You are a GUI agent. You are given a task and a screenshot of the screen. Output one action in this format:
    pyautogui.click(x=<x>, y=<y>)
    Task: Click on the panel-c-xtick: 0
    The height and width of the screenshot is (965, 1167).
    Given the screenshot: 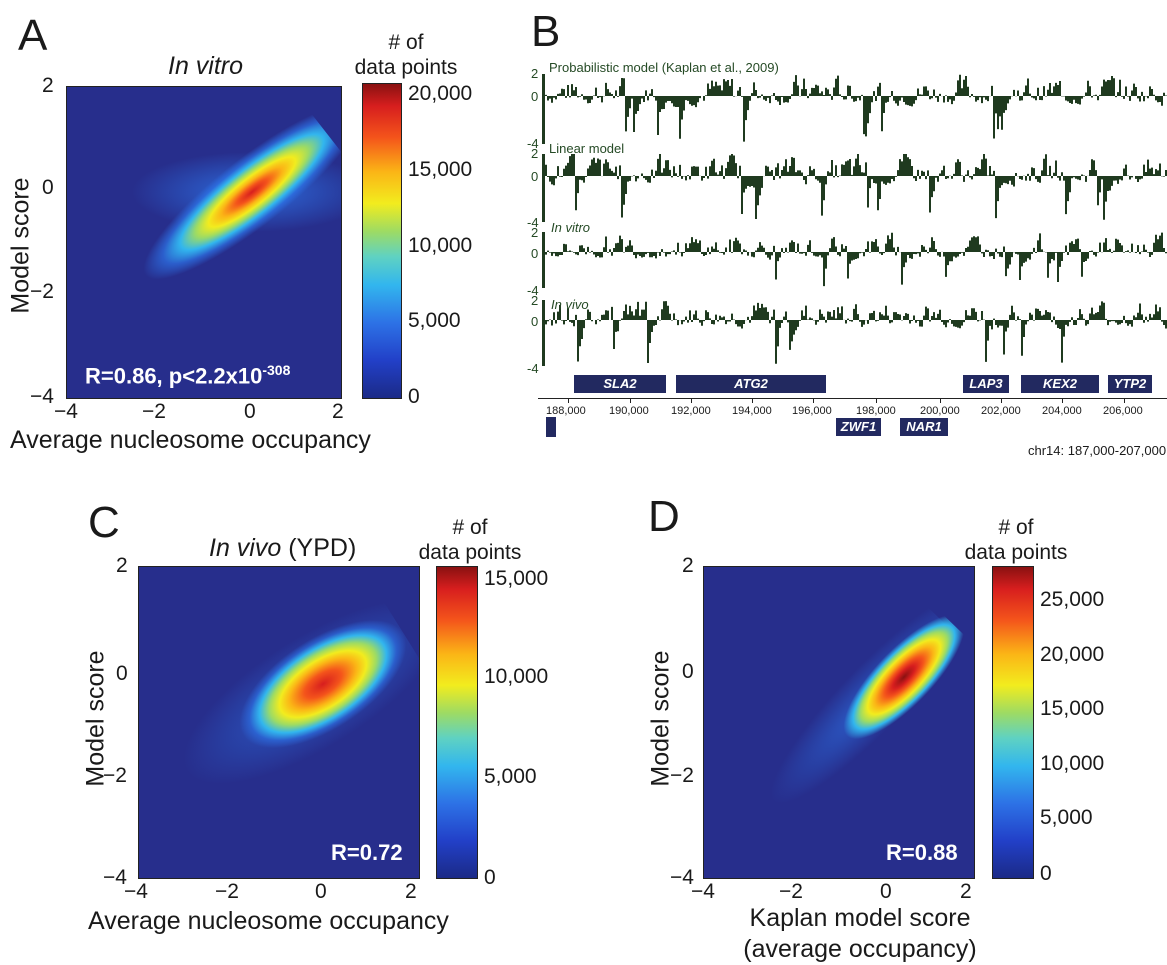 What is the action you would take?
    pyautogui.click(x=321, y=891)
    